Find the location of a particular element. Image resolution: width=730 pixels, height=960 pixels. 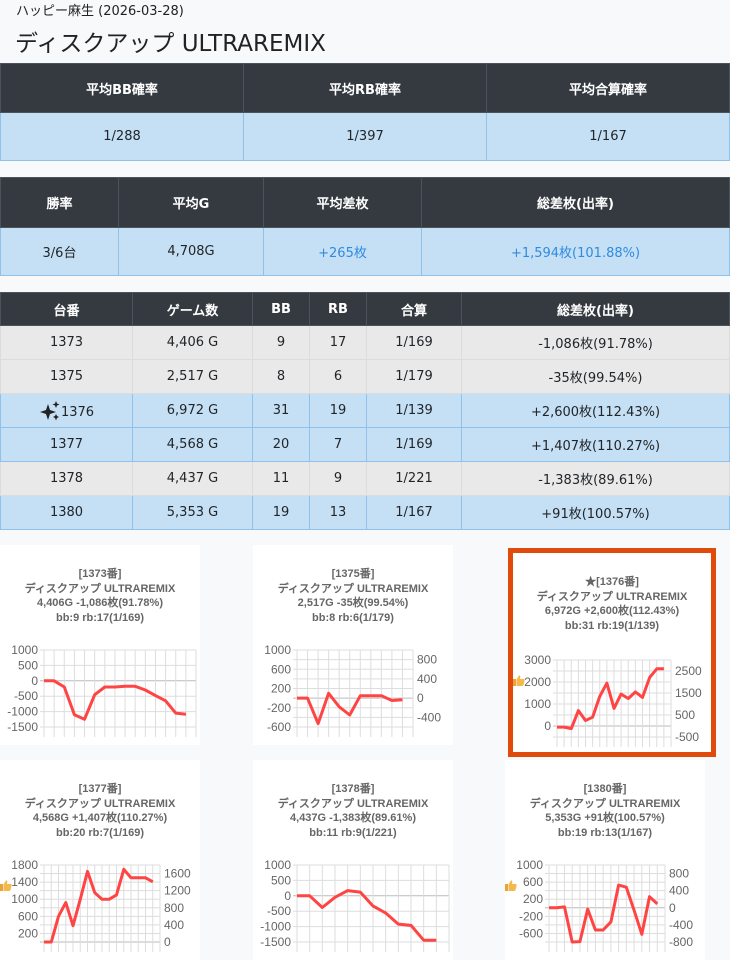

chart-stats: 6,972G +2,600枚(112.43%) is located at coordinates (612, 611).